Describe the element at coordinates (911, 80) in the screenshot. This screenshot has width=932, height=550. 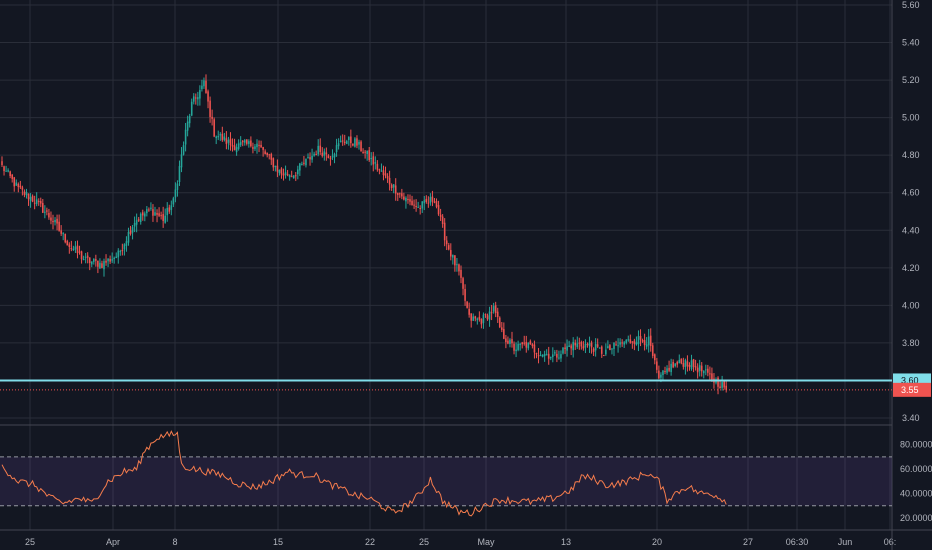
I see `price-tick-label: 5.20` at that location.